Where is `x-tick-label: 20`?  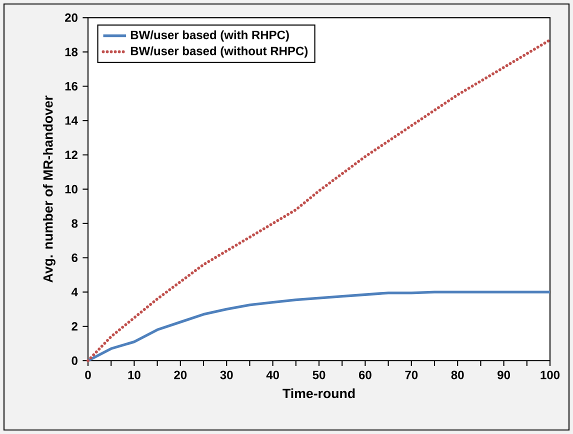 x-tick-label: 20 is located at coordinates (180, 375).